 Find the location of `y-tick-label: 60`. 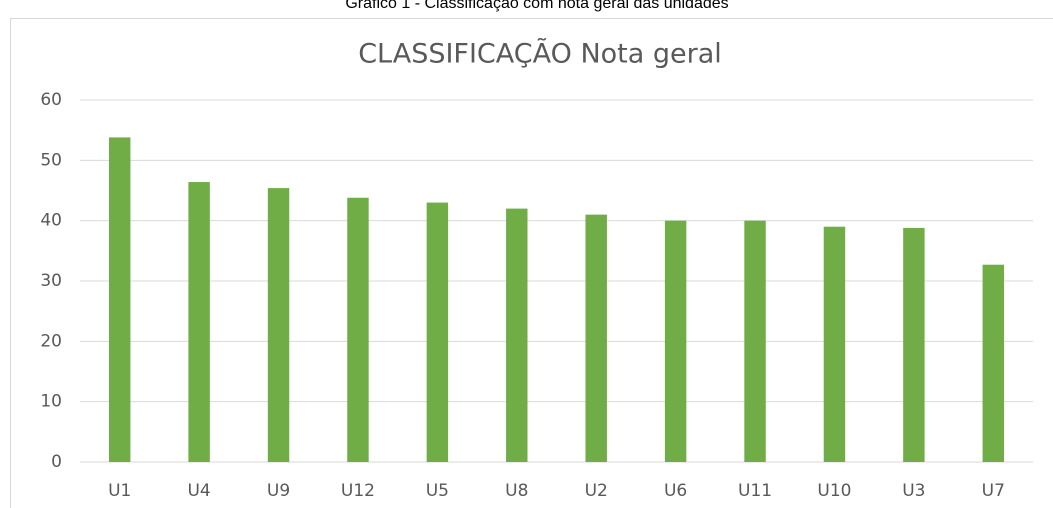

y-tick-label: 60 is located at coordinates (51, 100).